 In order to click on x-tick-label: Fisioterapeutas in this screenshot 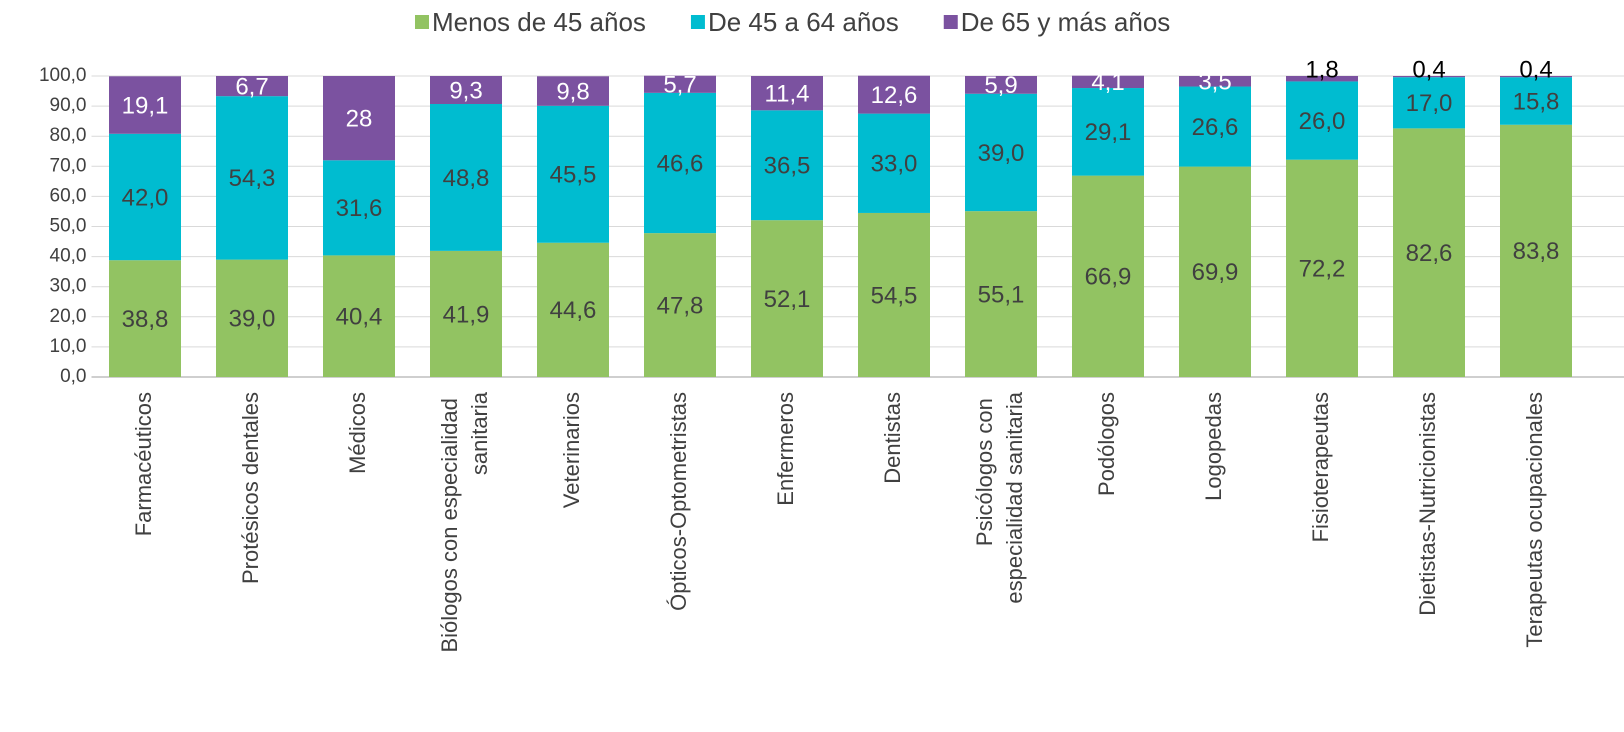, I will do `click(1320, 467)`.